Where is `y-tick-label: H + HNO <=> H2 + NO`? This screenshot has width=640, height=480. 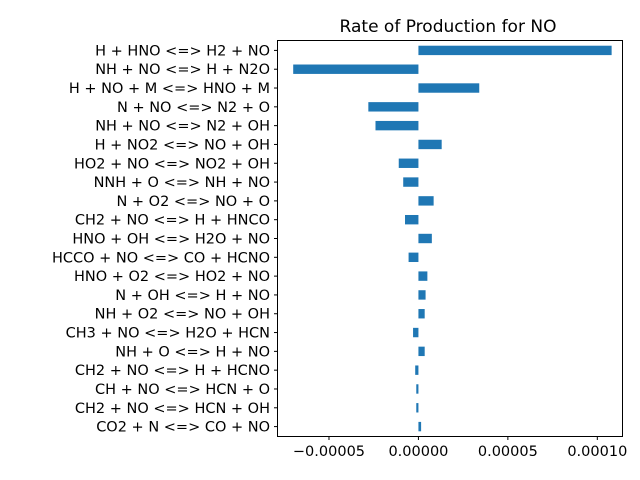 y-tick-label: H + HNO <=> H2 + NO is located at coordinates (182, 51).